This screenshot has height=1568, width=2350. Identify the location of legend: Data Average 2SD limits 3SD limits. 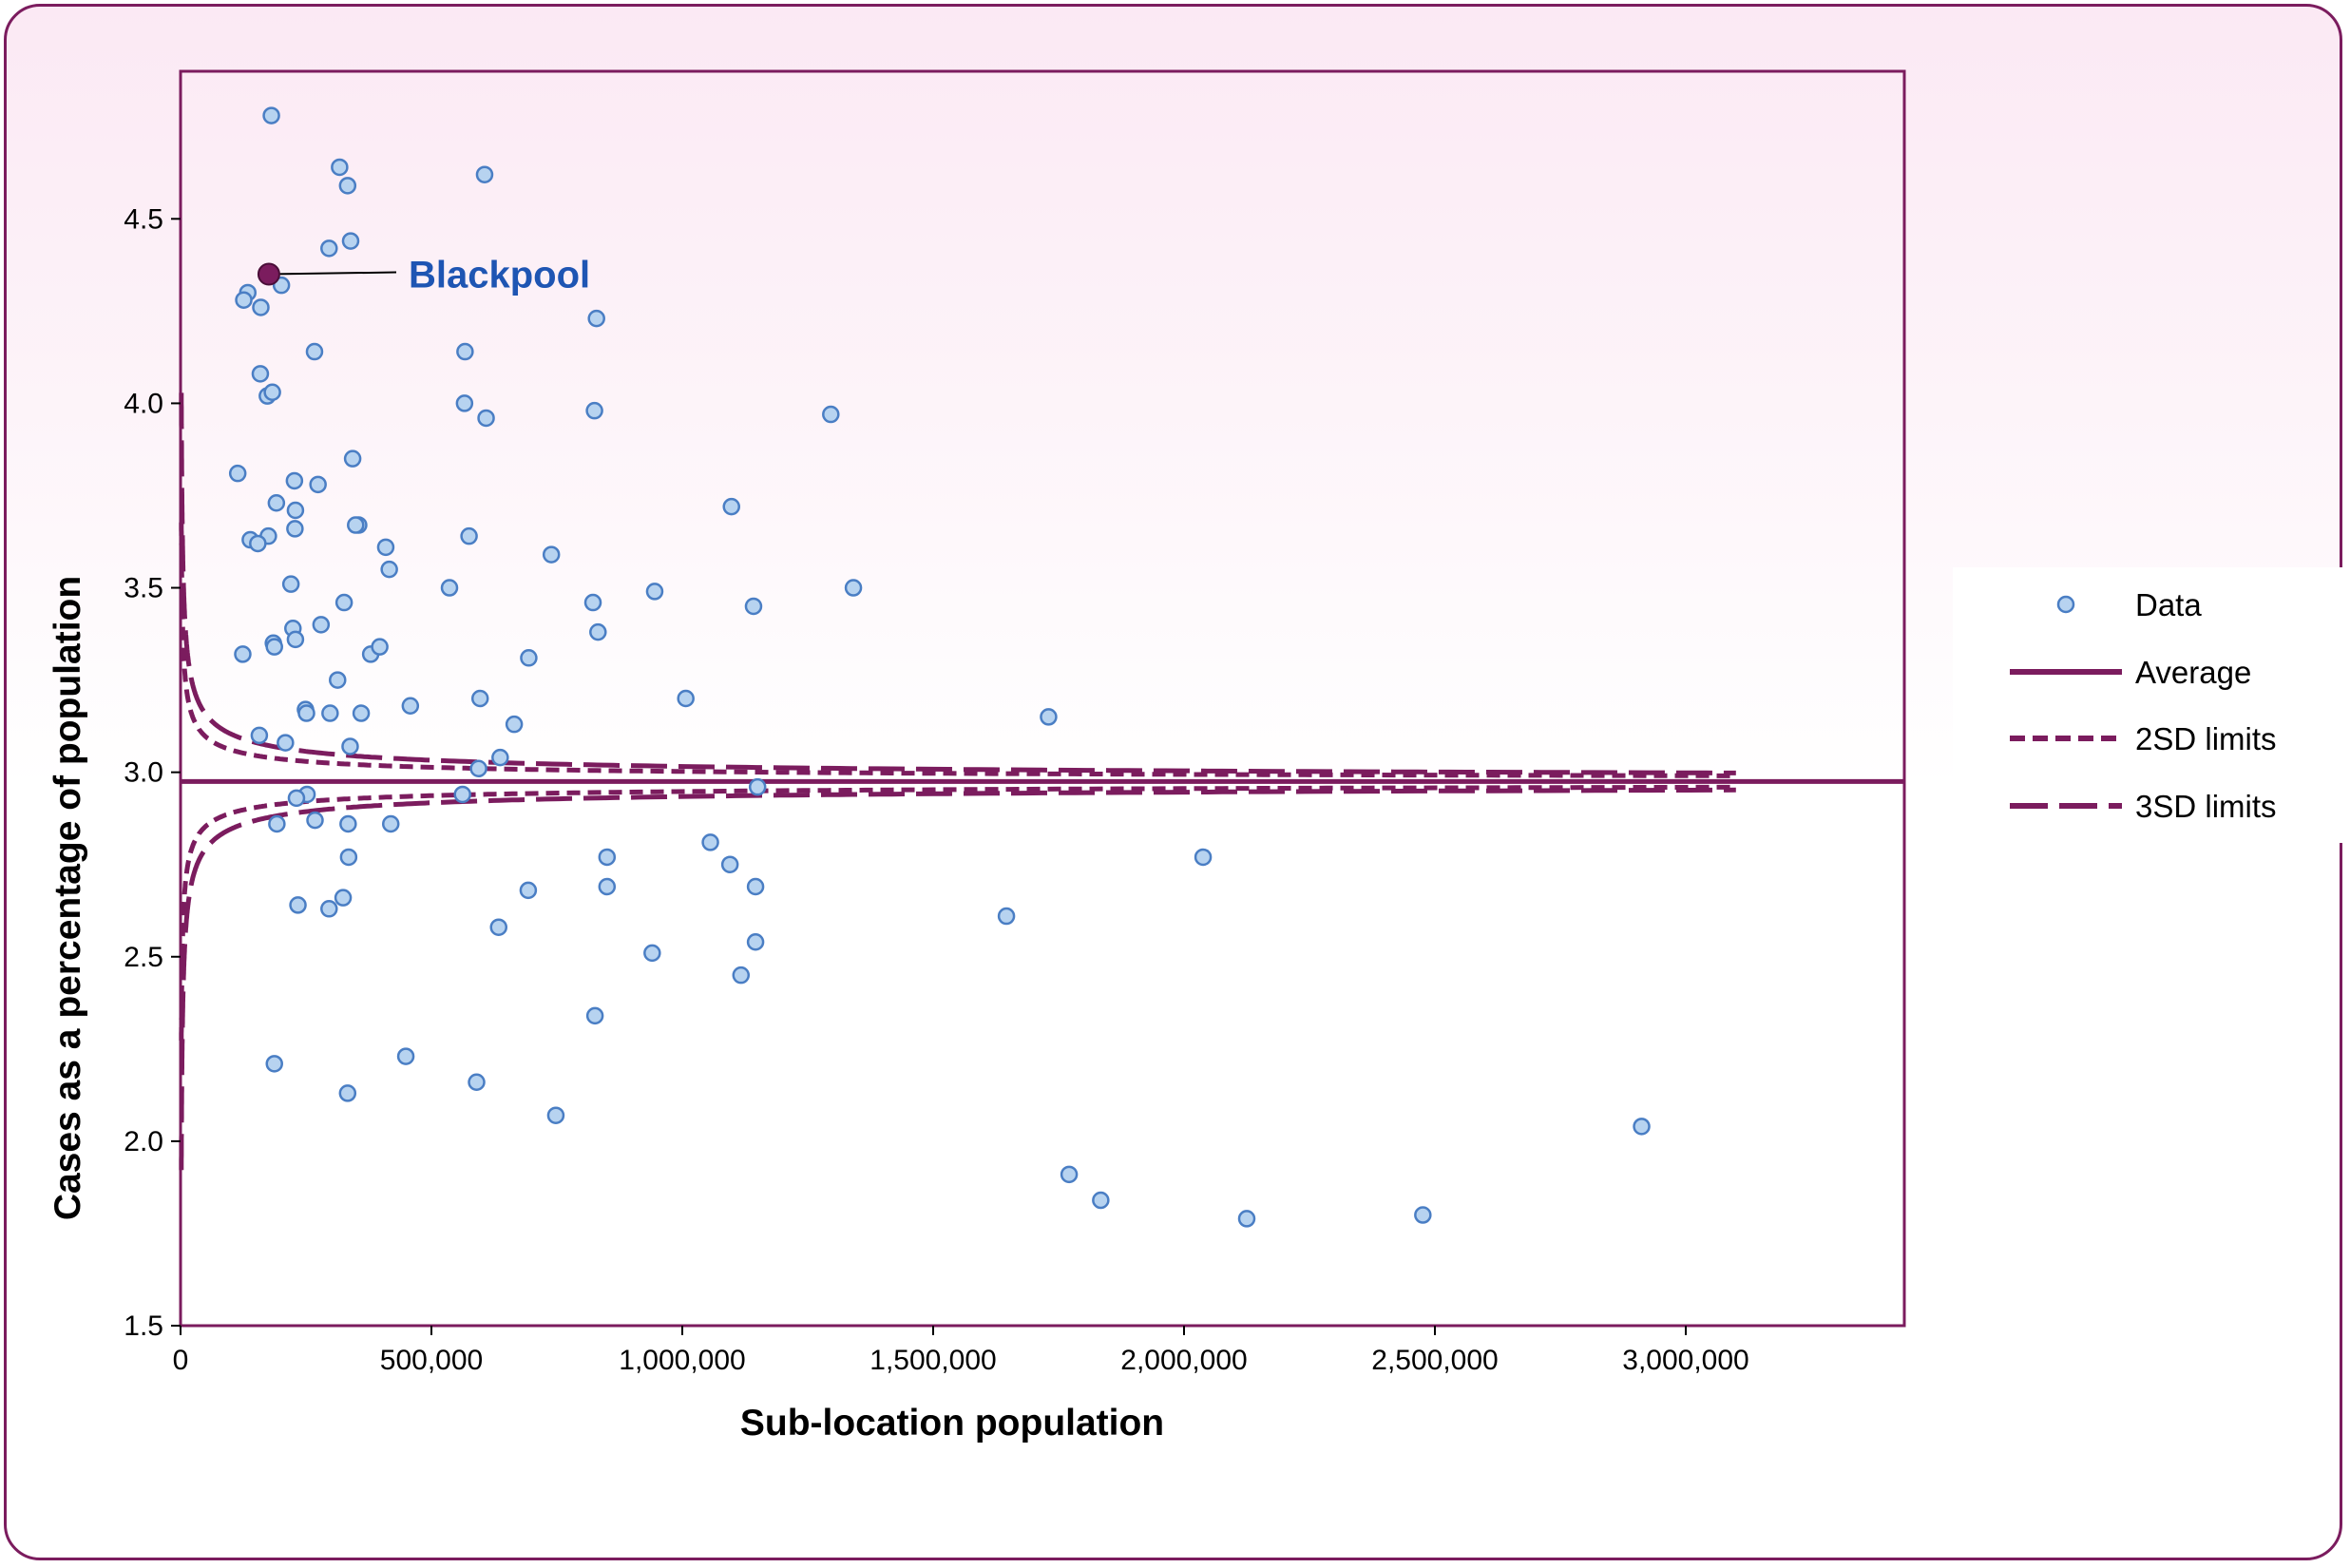
(2149, 705).